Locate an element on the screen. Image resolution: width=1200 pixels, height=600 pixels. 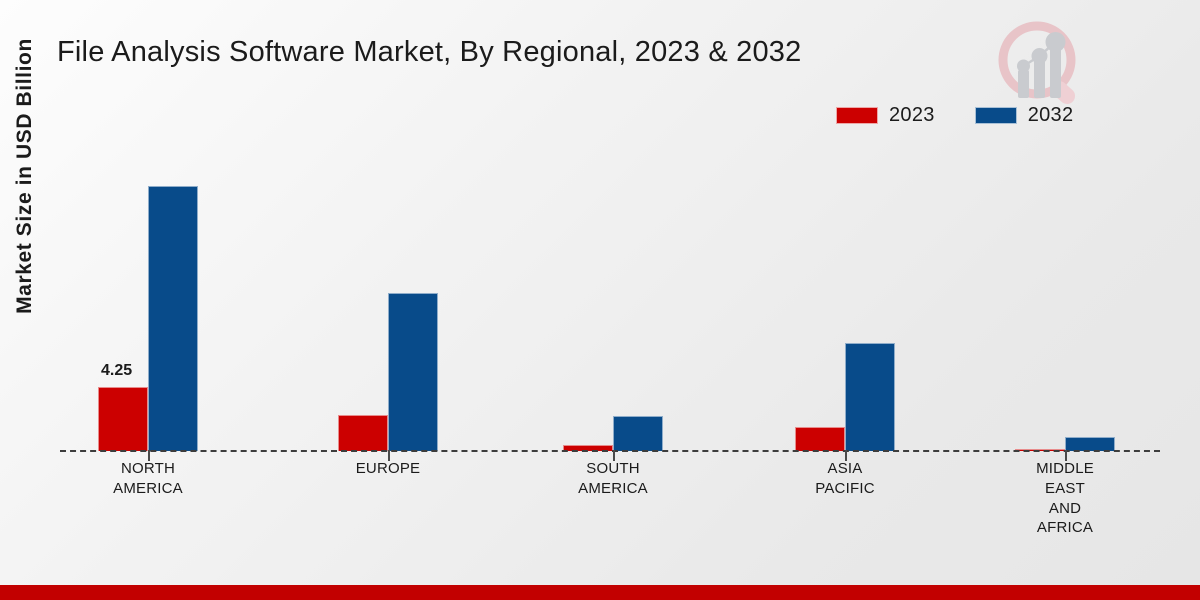
x-axis-baseline is located at coordinates (610, 451).